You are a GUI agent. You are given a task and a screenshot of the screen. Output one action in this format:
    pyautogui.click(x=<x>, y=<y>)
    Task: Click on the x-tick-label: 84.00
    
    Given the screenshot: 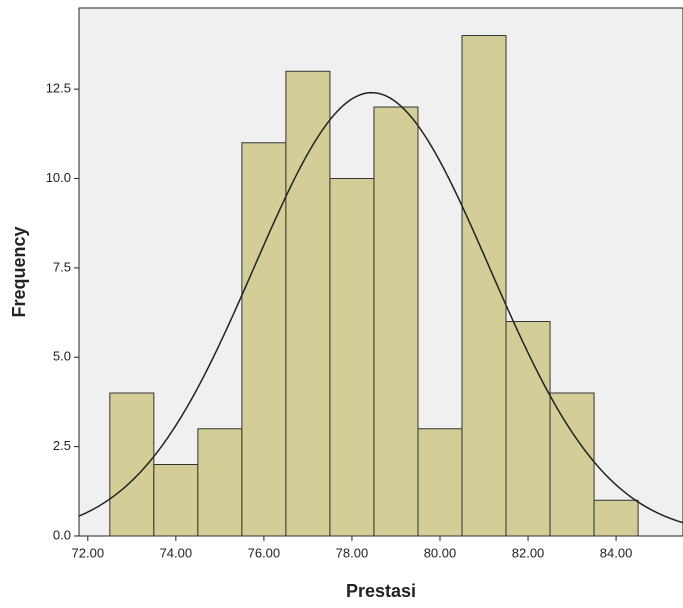 What is the action you would take?
    pyautogui.click(x=616, y=552)
    